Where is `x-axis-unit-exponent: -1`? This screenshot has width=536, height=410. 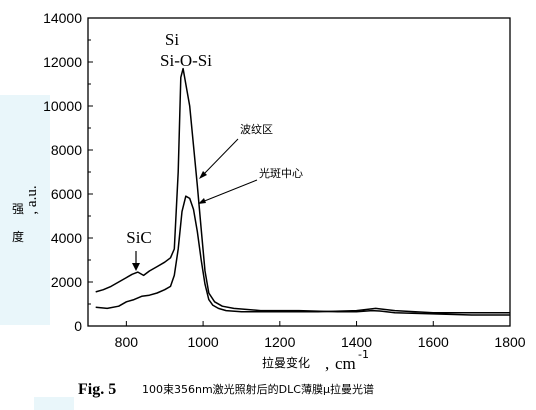
x-axis-unit-exponent: -1 is located at coordinates (363, 354).